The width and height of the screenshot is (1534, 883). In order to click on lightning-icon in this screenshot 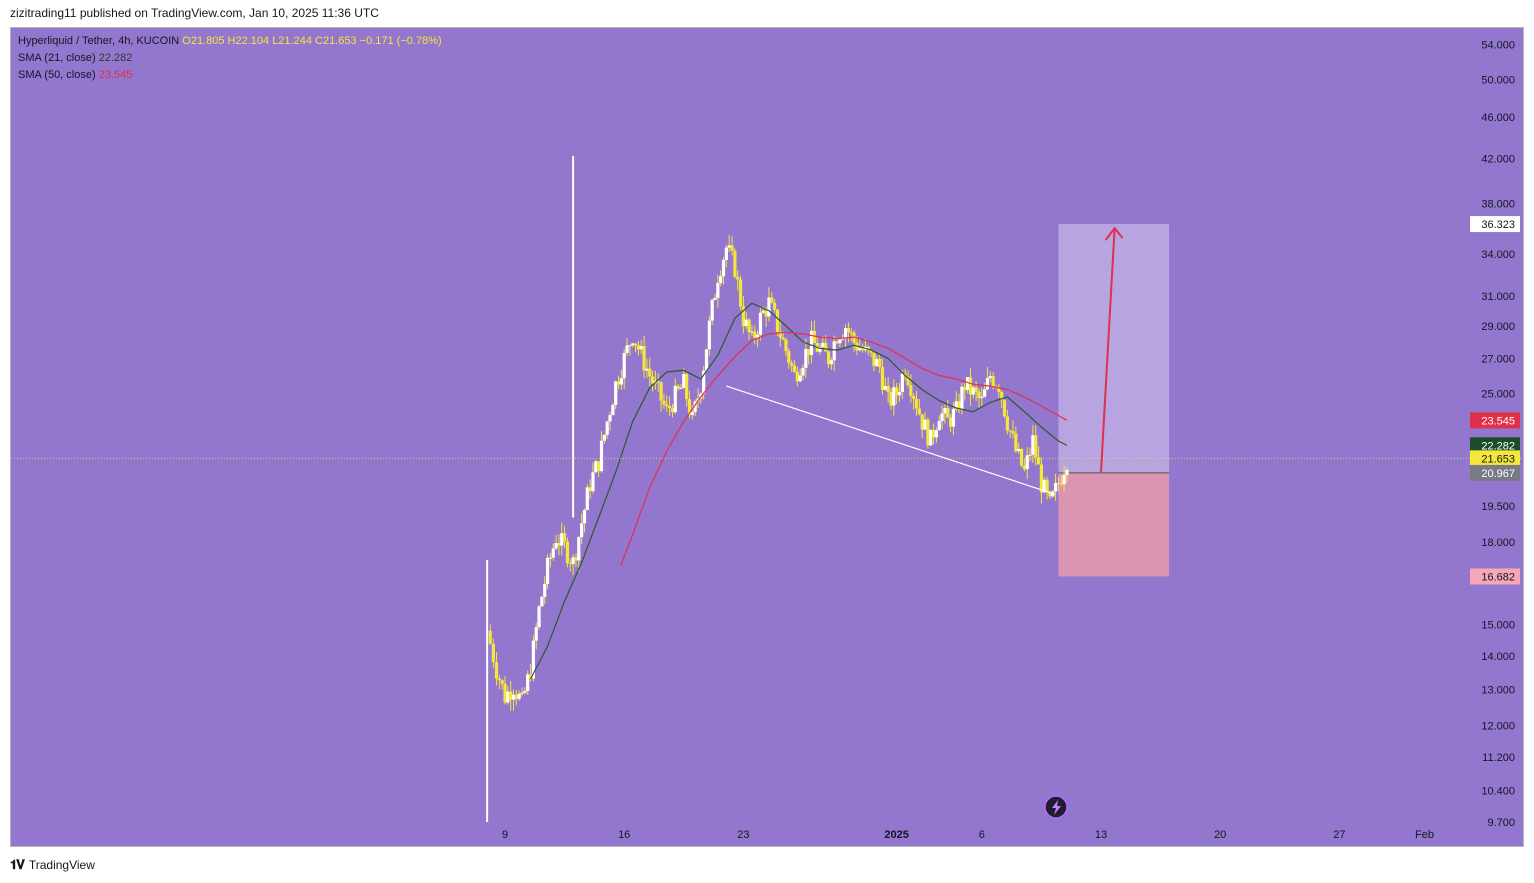, I will do `click(1056, 807)`.